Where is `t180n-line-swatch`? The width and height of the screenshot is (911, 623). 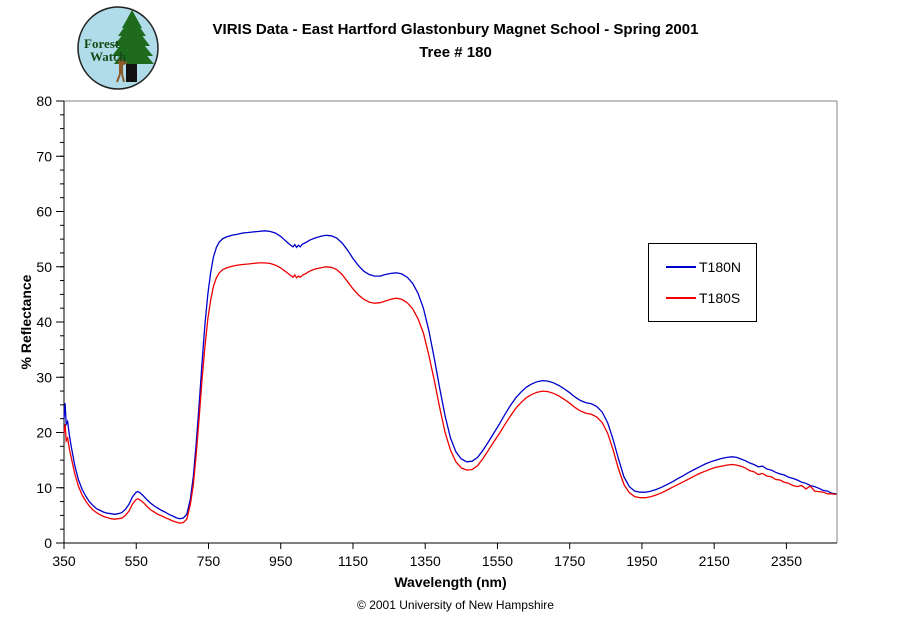 t180n-line-swatch is located at coordinates (681, 267).